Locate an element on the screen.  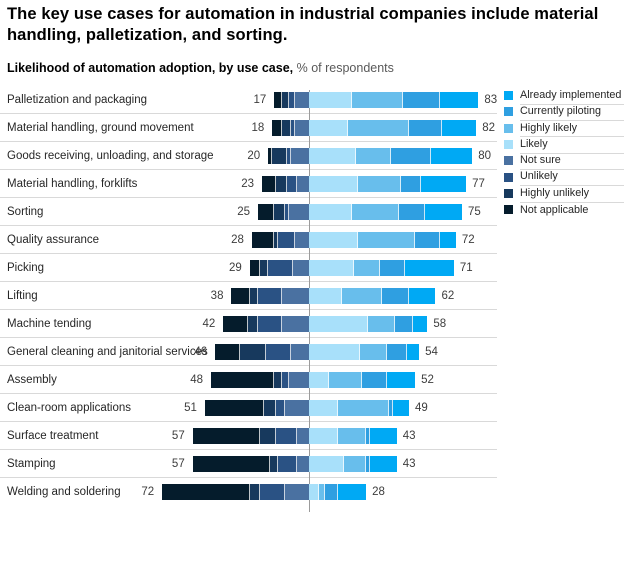
legend-label: Currently piloting is located at coordinates (572, 113).